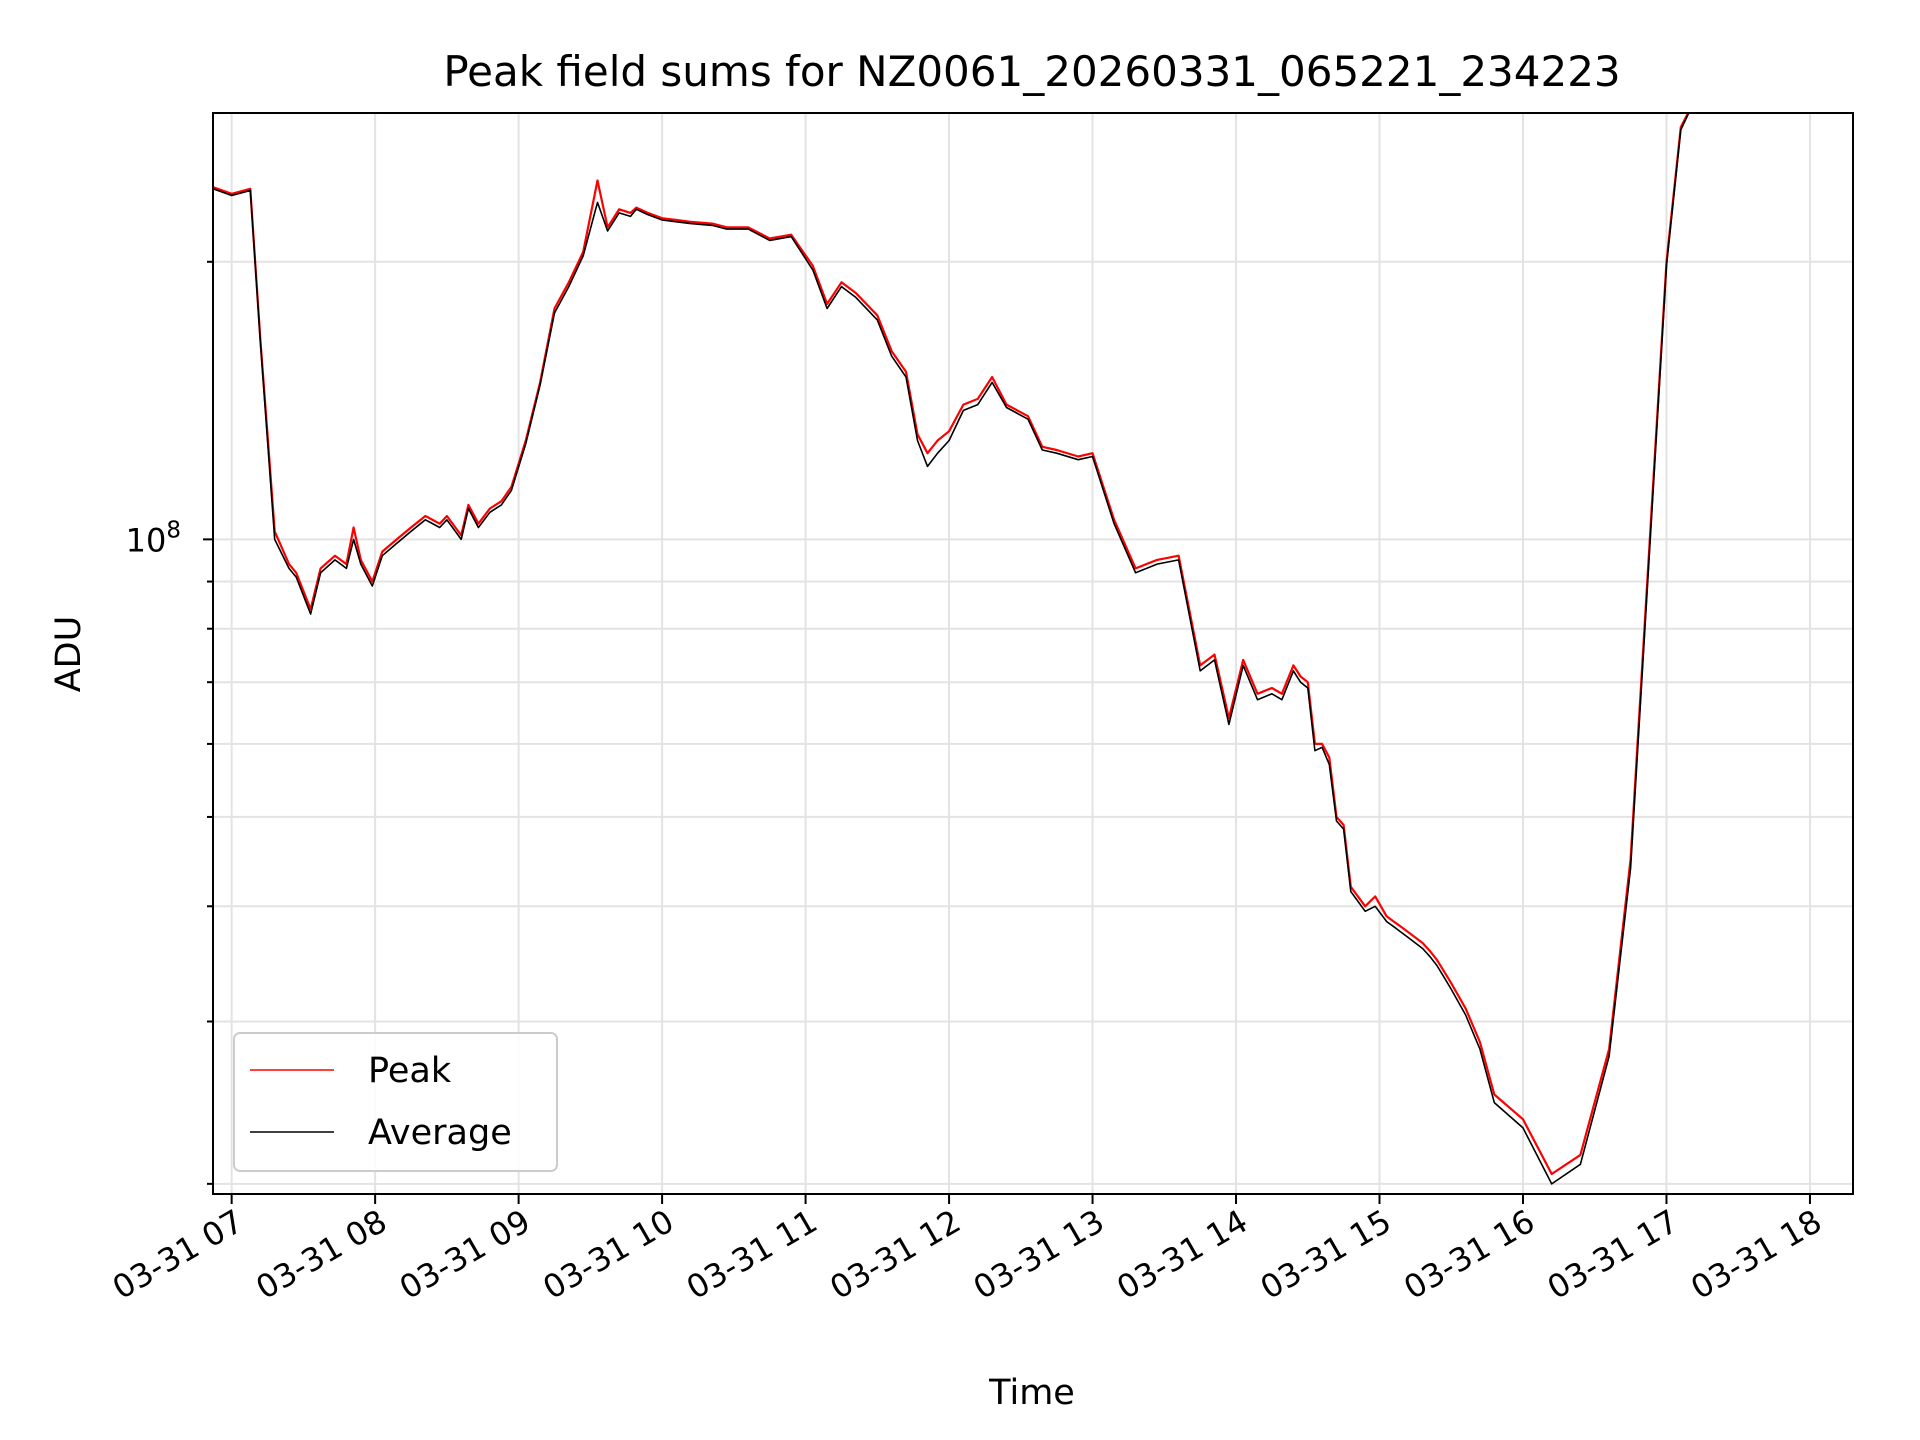 This screenshot has width=1920, height=1440. What do you see at coordinates (410, 1071) in the screenshot?
I see `legend-label-peak: Peak` at bounding box center [410, 1071].